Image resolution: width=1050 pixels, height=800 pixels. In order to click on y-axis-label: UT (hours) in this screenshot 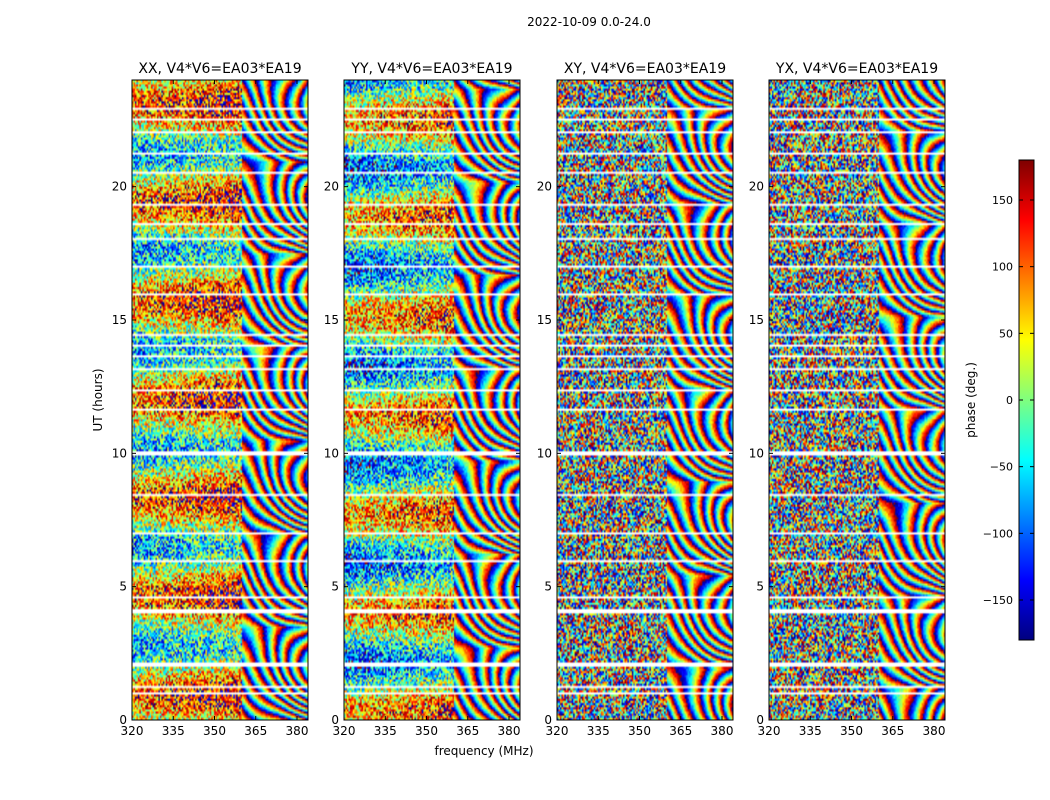, I will do `click(98, 399)`.